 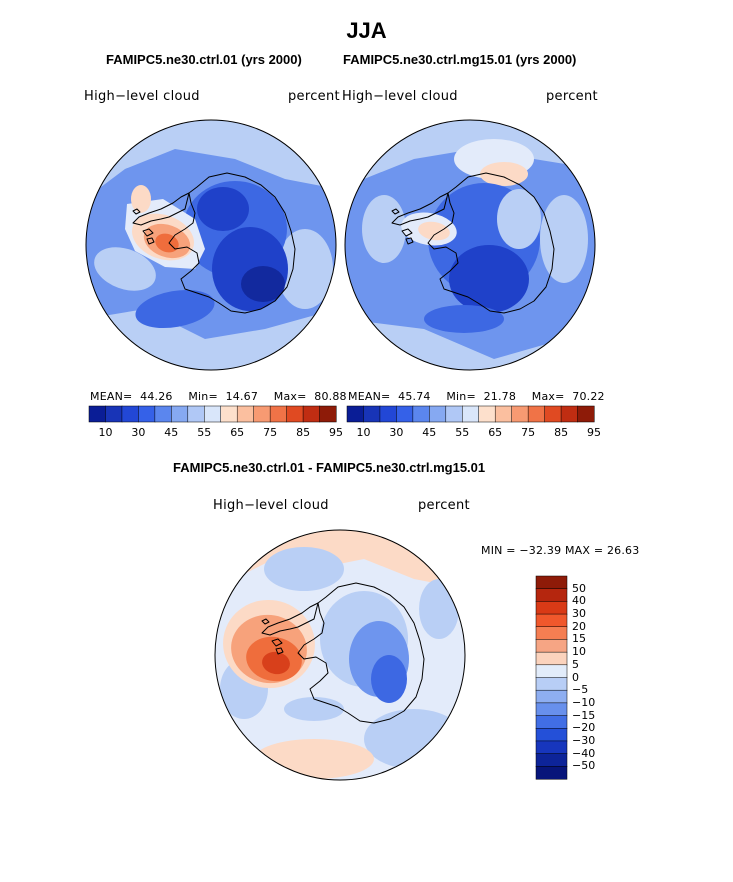 What do you see at coordinates (138, 432) in the screenshot?
I see `colorbar-tick-label: 30` at bounding box center [138, 432].